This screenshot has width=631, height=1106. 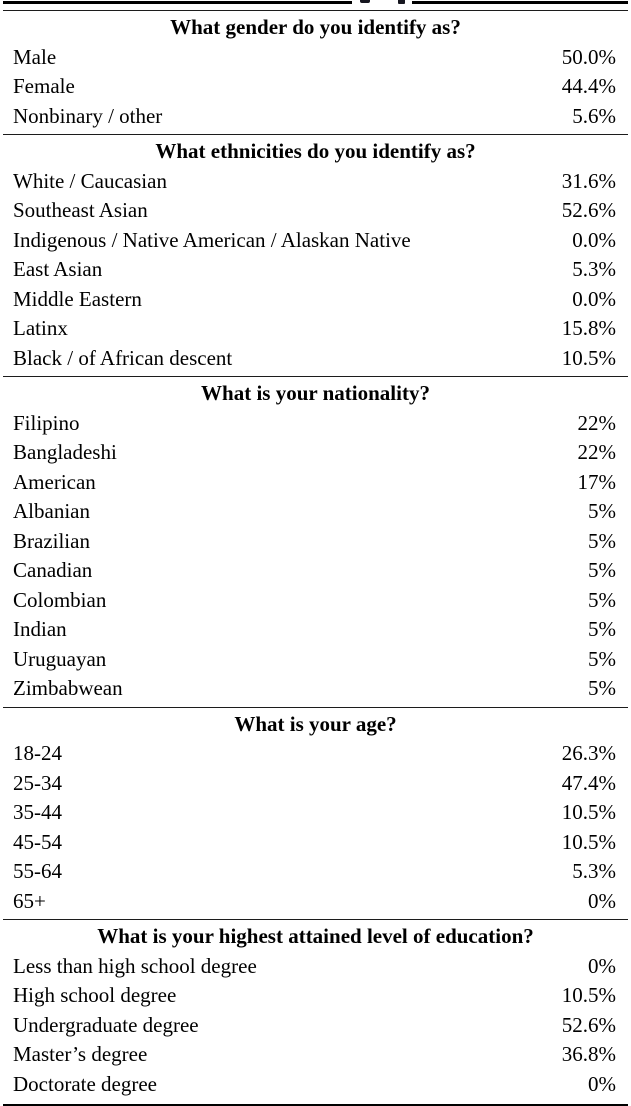 What do you see at coordinates (60, 599) in the screenshot?
I see `row-label: Colombian` at bounding box center [60, 599].